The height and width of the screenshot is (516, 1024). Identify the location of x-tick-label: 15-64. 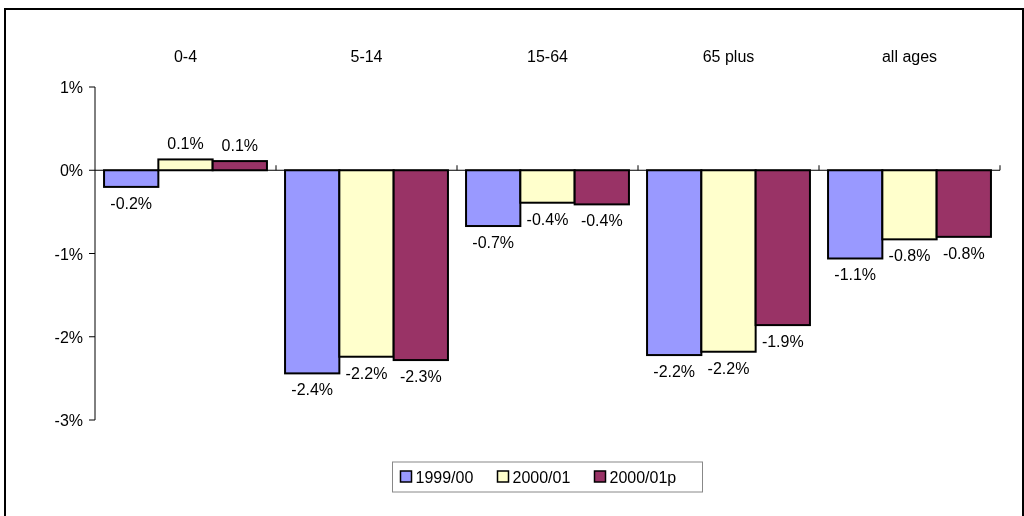
(548, 56).